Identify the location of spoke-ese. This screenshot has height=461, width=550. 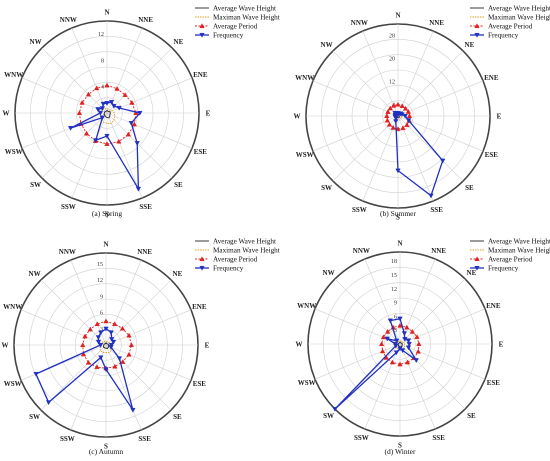
(148, 362).